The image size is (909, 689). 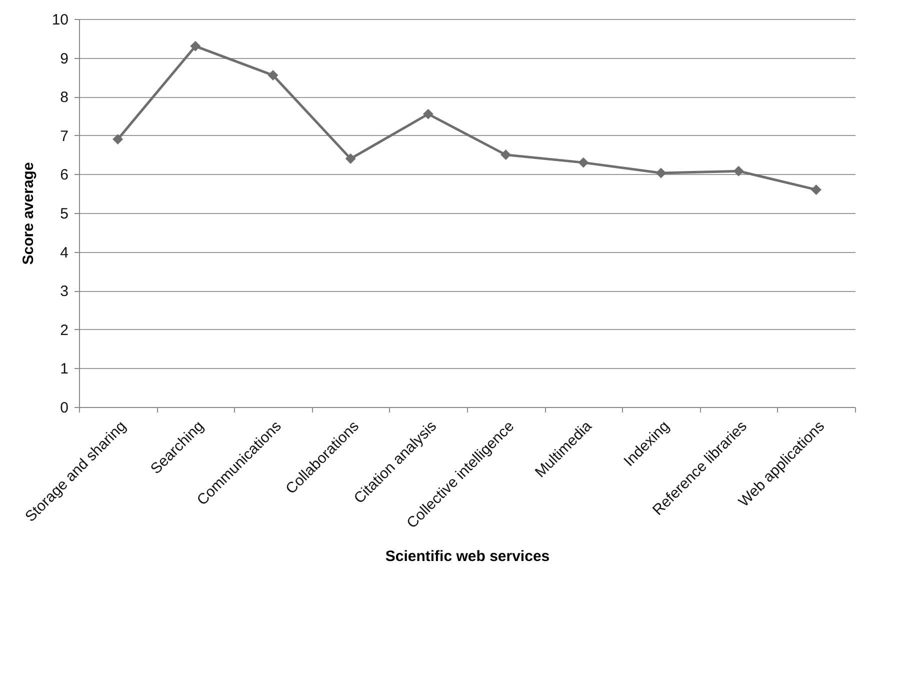 What do you see at coordinates (467, 557) in the screenshot?
I see `x-axis-title: Scientific web services` at bounding box center [467, 557].